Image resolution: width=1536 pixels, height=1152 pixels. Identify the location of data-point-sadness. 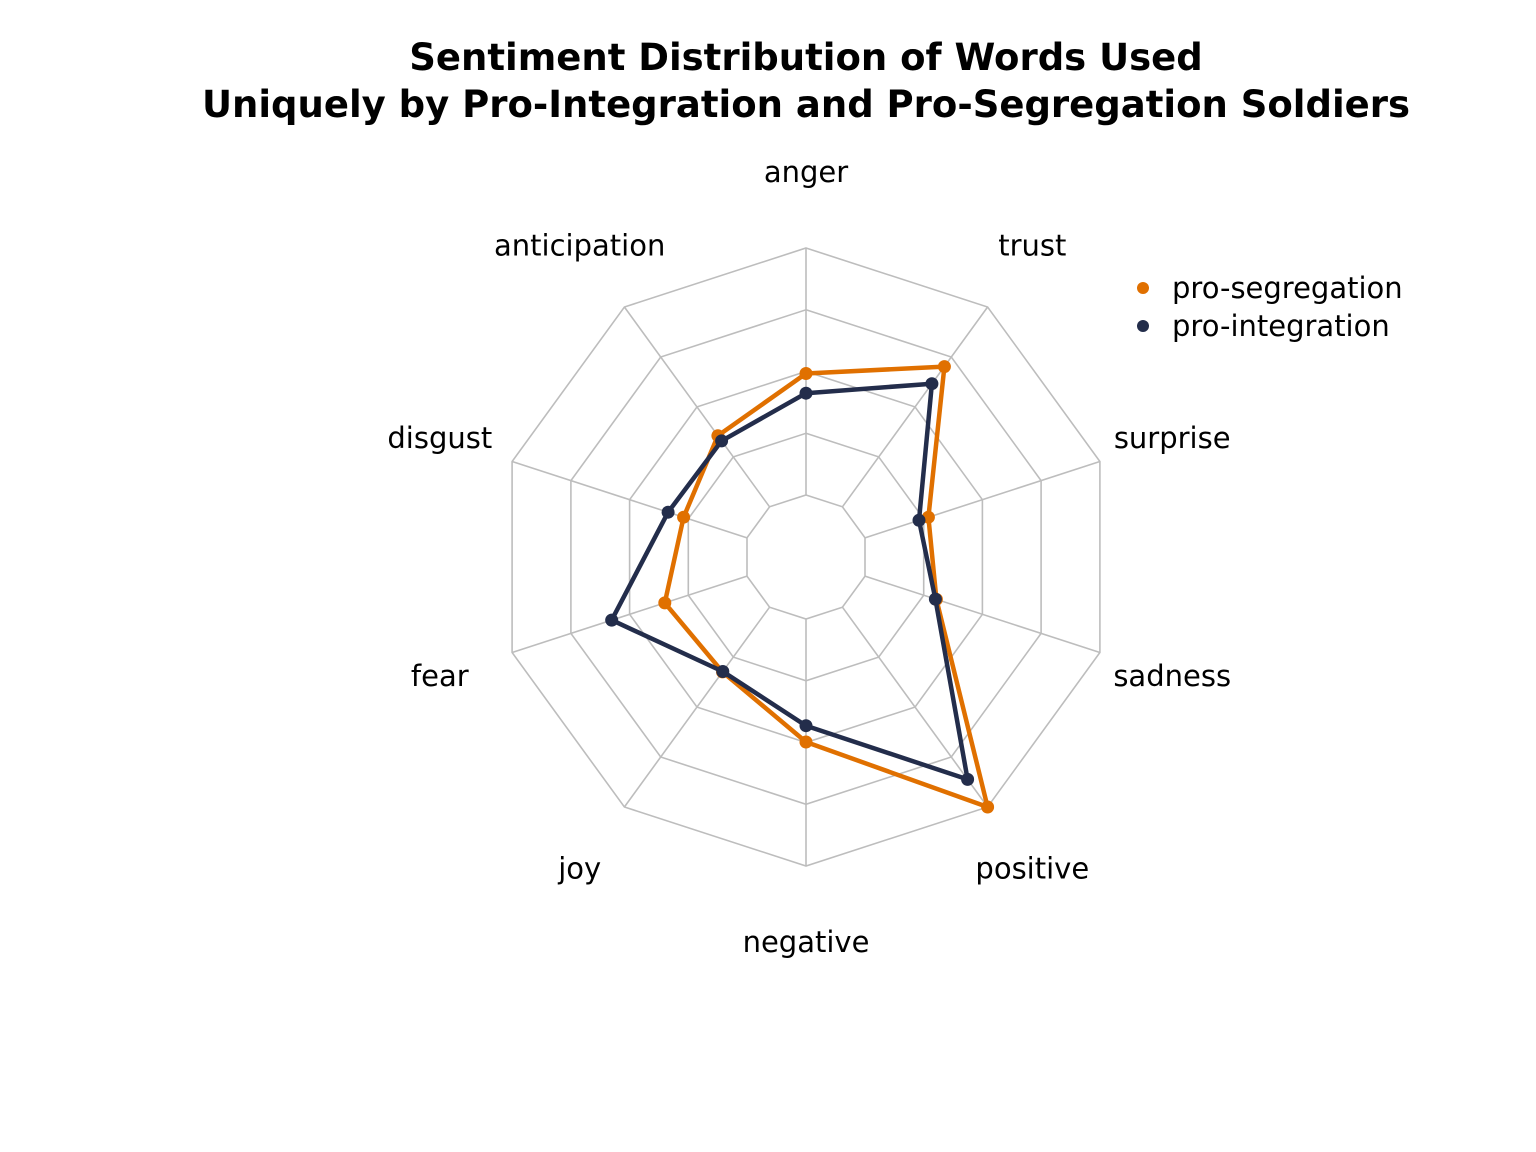
(935, 599).